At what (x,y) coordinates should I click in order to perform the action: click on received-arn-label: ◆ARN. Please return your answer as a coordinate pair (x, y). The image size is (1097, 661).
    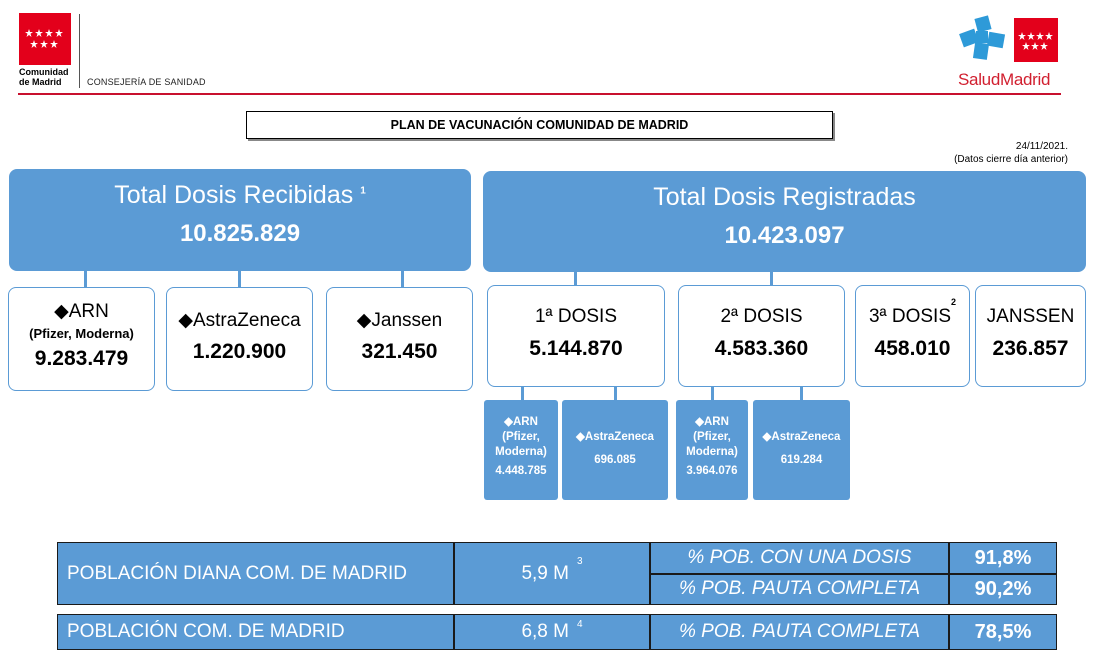
    Looking at the image, I should click on (81, 311).